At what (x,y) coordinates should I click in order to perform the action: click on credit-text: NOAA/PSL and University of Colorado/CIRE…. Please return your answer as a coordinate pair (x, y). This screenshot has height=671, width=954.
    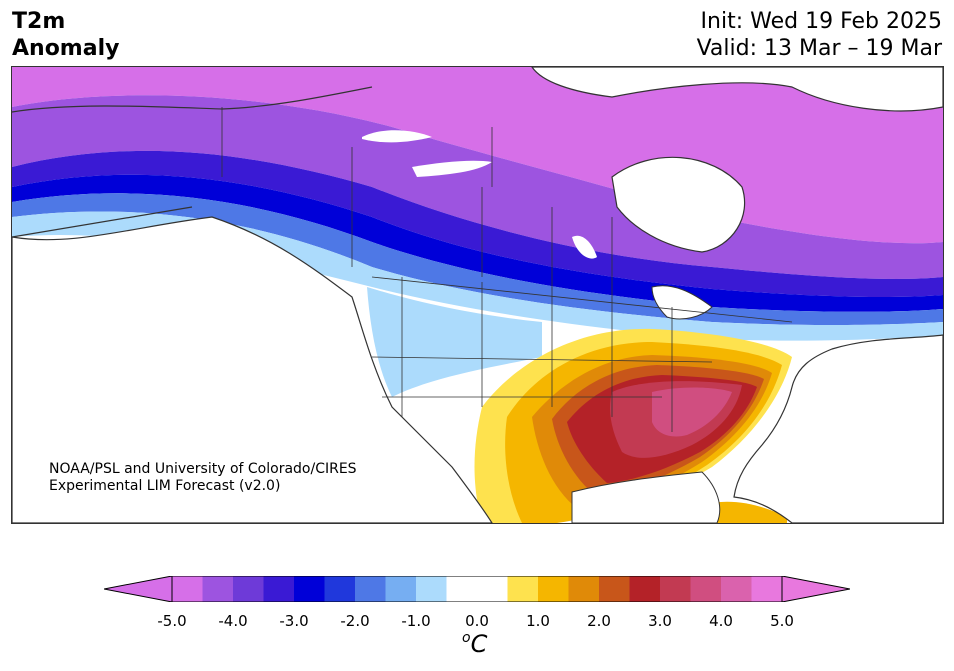
    Looking at the image, I should click on (203, 478).